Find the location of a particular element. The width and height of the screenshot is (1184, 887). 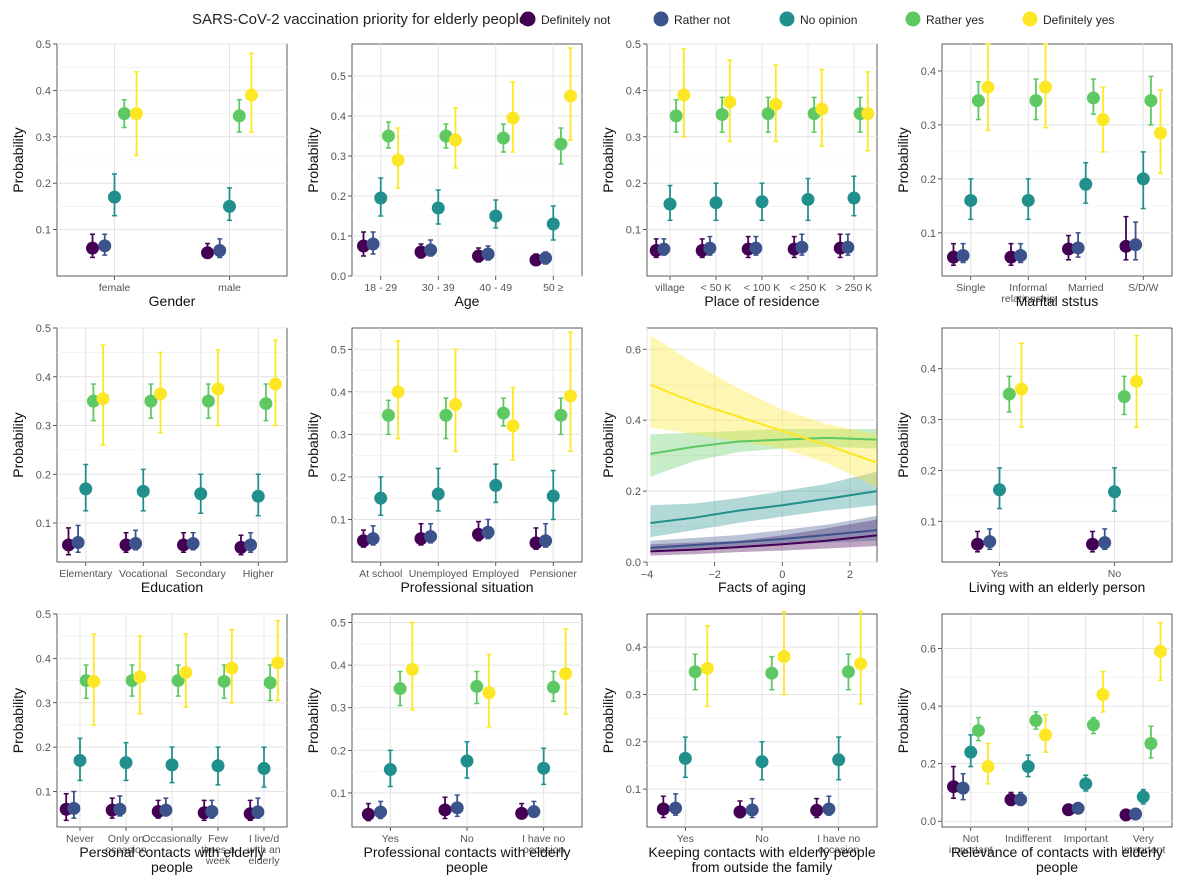

legend-label-3: Rather yes is located at coordinates (955, 20).